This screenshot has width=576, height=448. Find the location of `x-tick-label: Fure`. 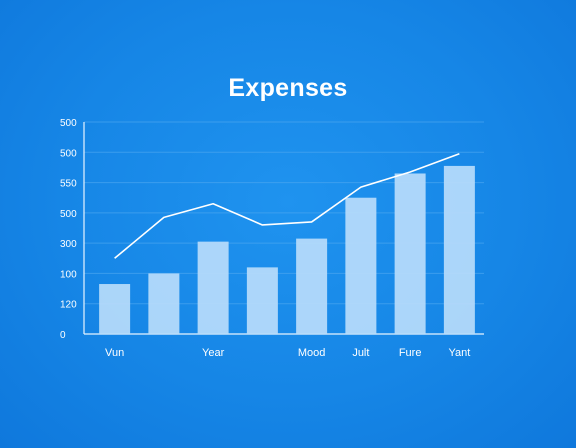

x-tick-label: Fure is located at coordinates (410, 353).